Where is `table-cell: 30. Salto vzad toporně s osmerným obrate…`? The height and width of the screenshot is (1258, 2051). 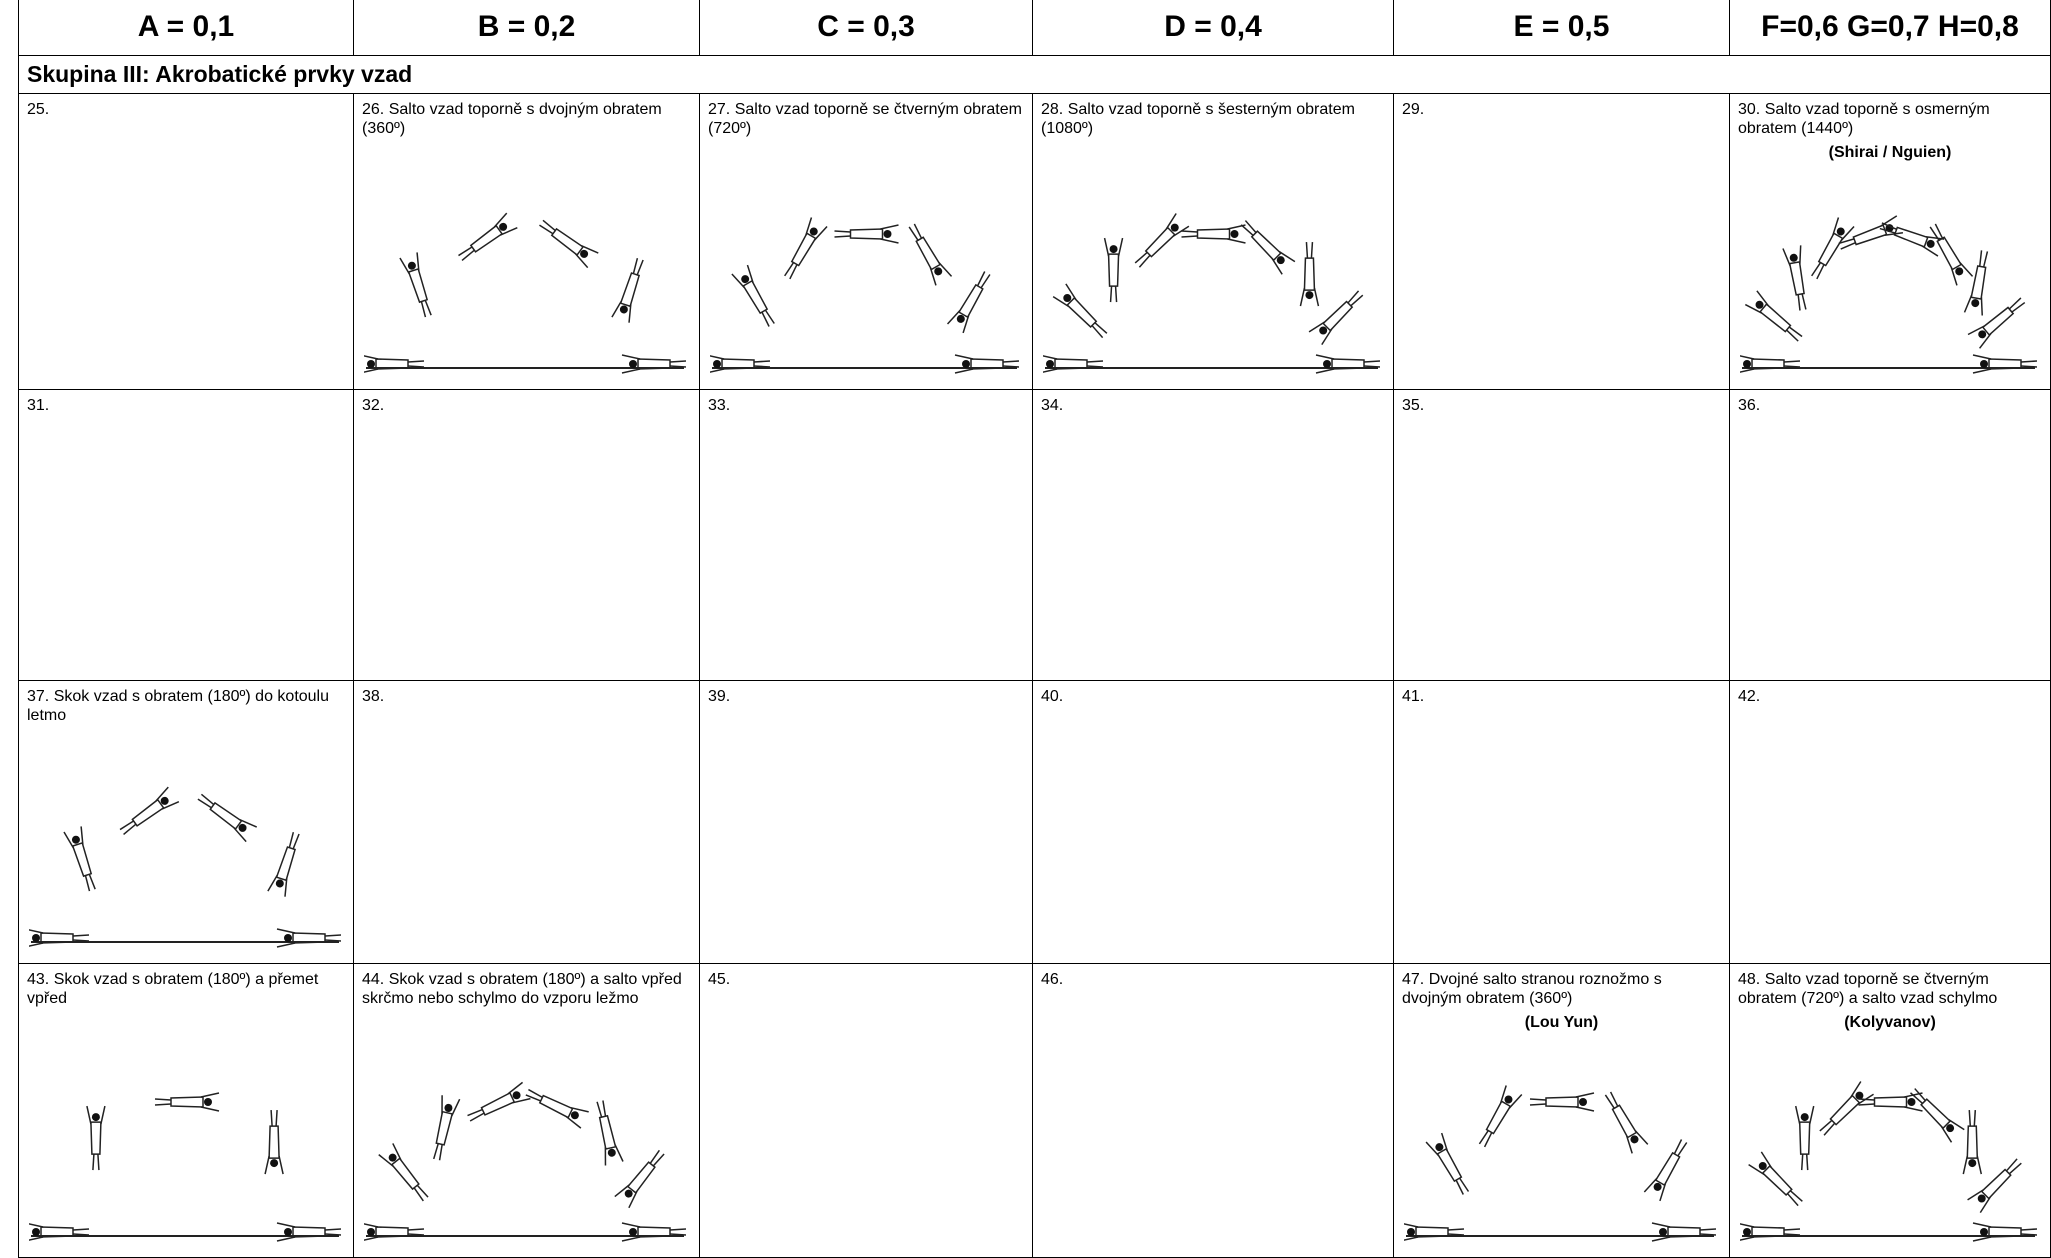
table-cell: 30. Salto vzad toporně s osmerným obrate… is located at coordinates (1890, 242).